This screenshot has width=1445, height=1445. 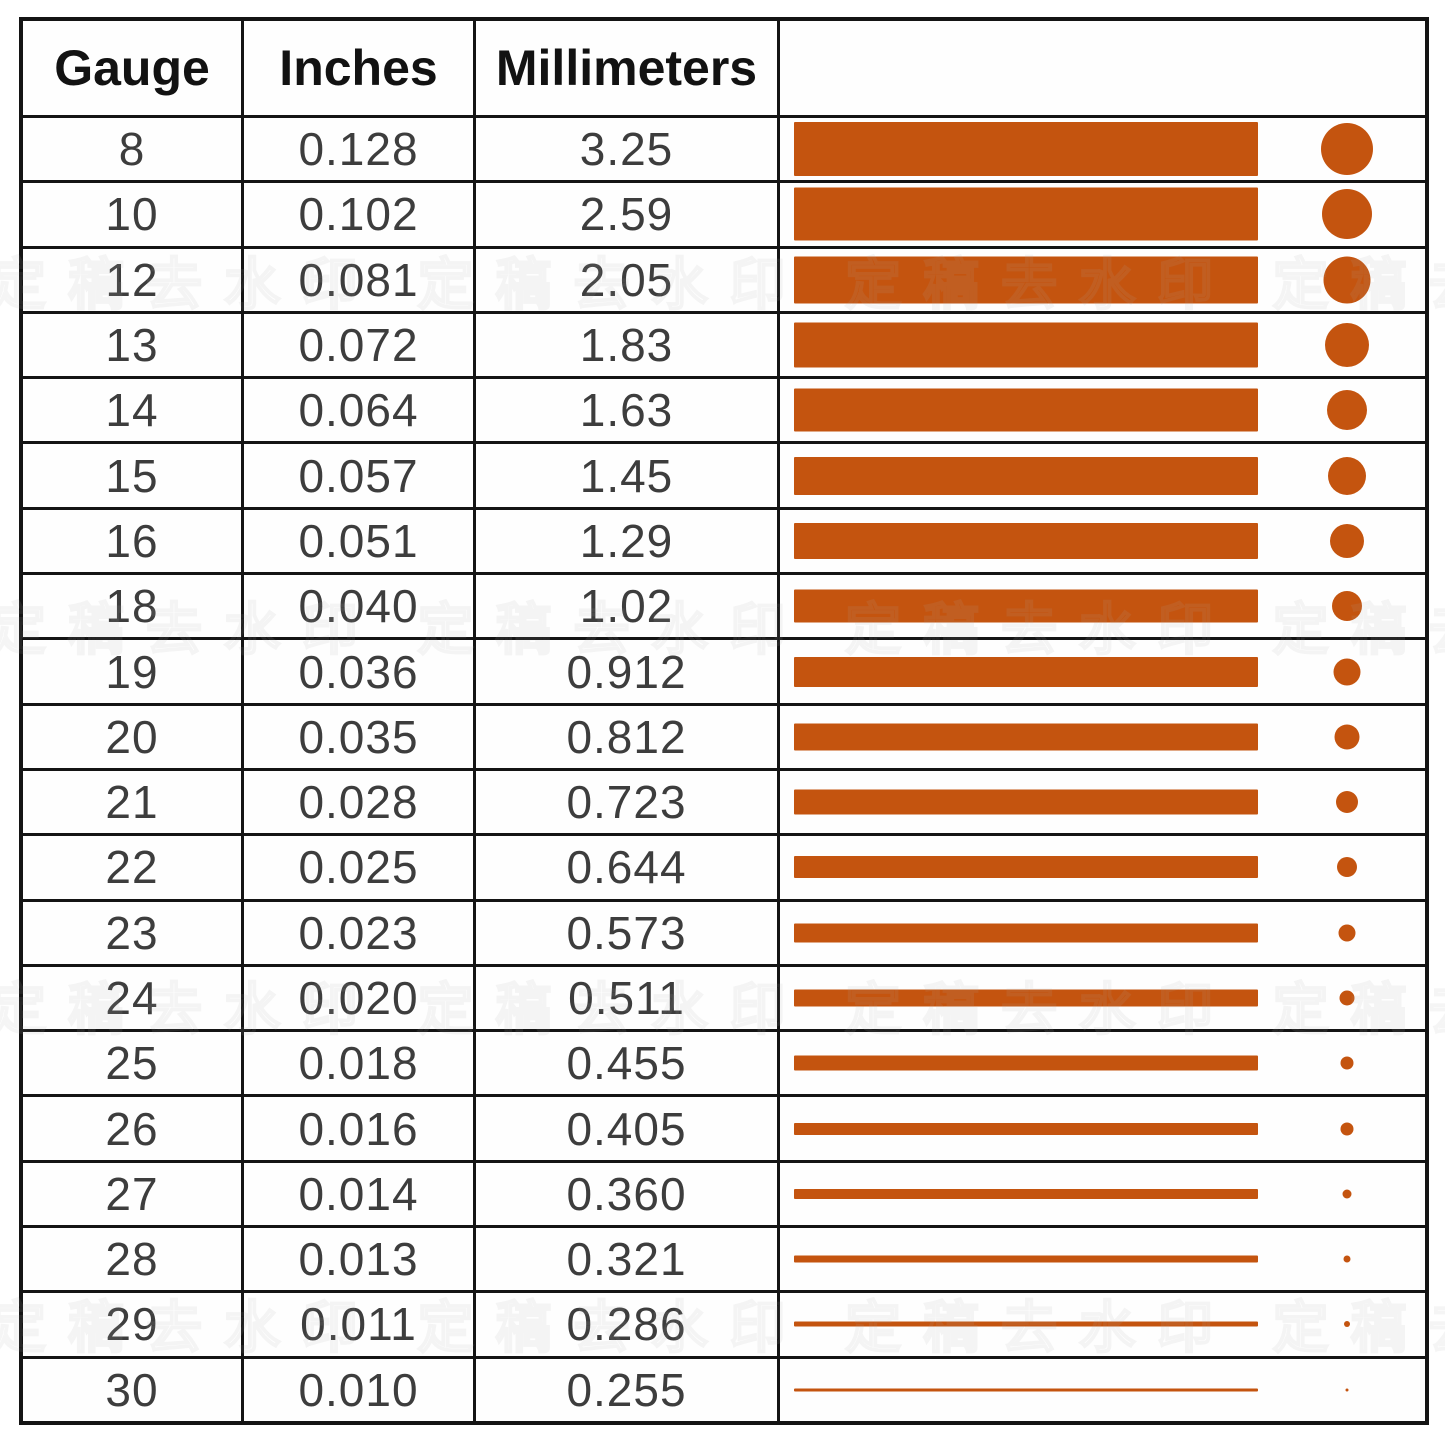 What do you see at coordinates (133, 68) in the screenshot?
I see `column-header-gauge: Gauge` at bounding box center [133, 68].